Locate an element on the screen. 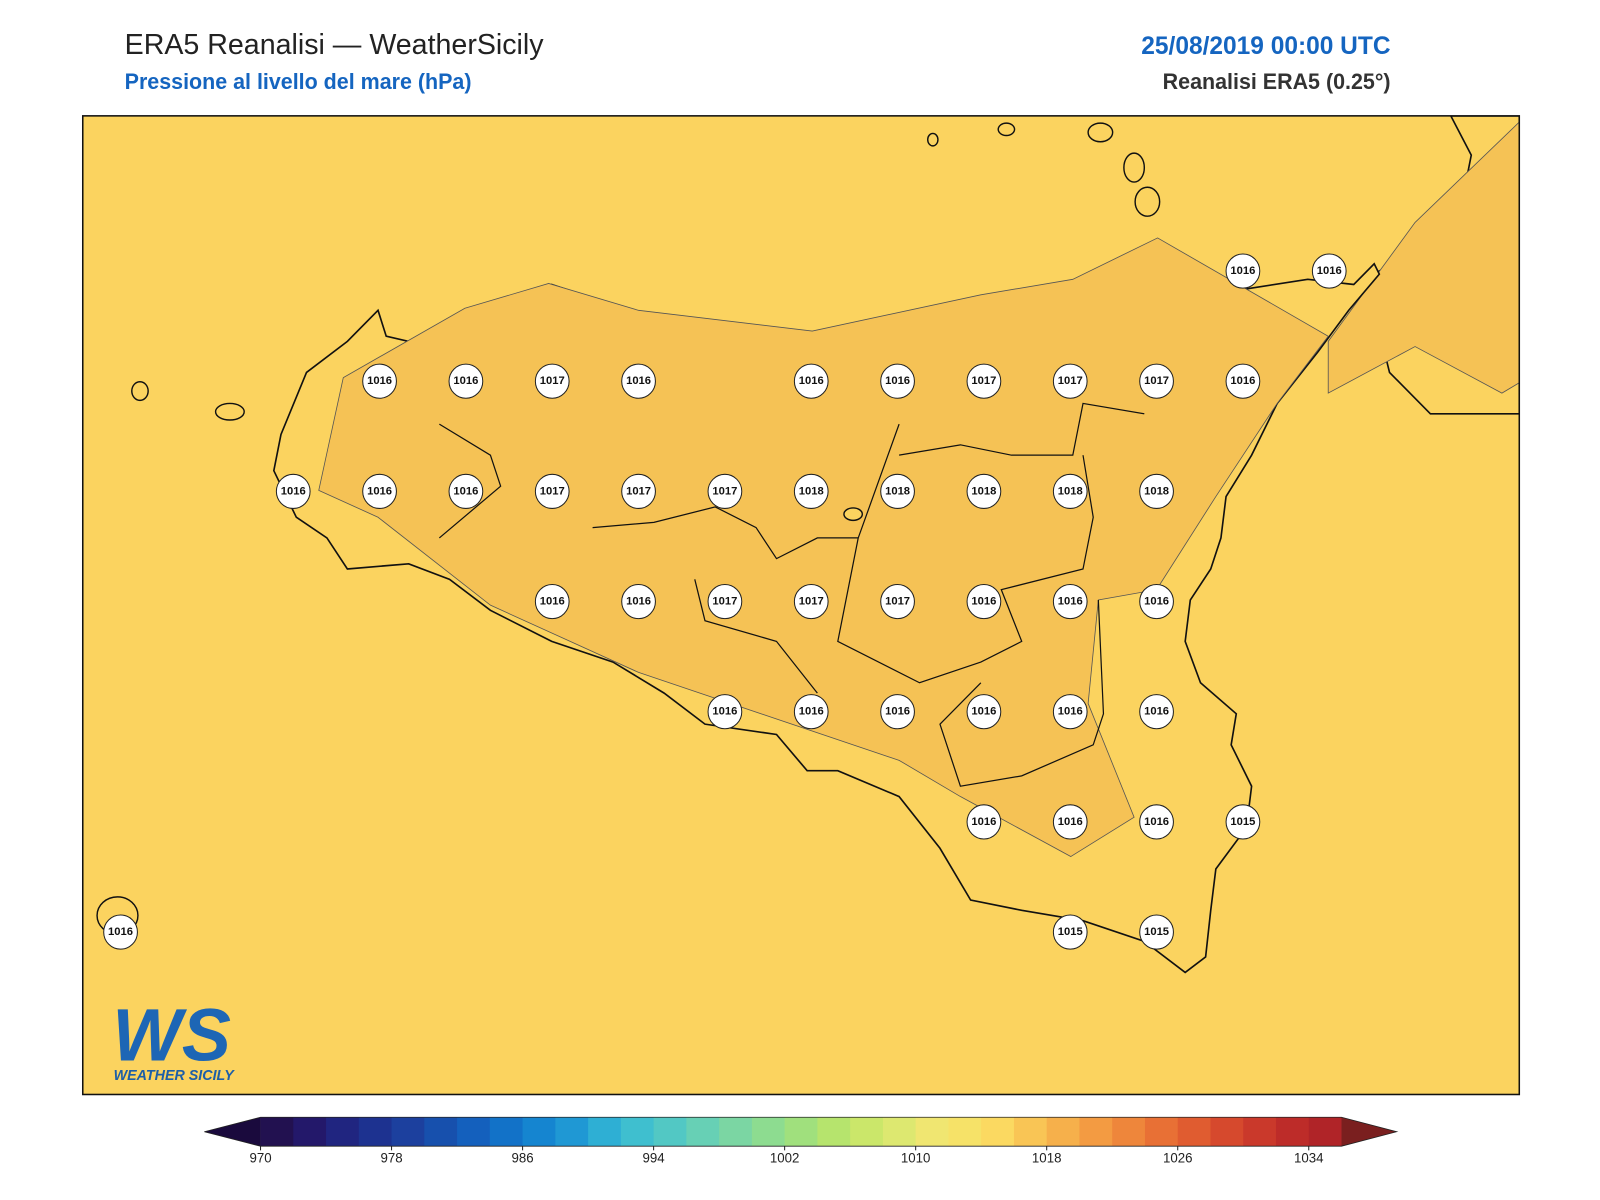 Image resolution: width=1600 pixels, height=1200 pixels. colorbar-tick-label: 1026 is located at coordinates (1178, 1158).